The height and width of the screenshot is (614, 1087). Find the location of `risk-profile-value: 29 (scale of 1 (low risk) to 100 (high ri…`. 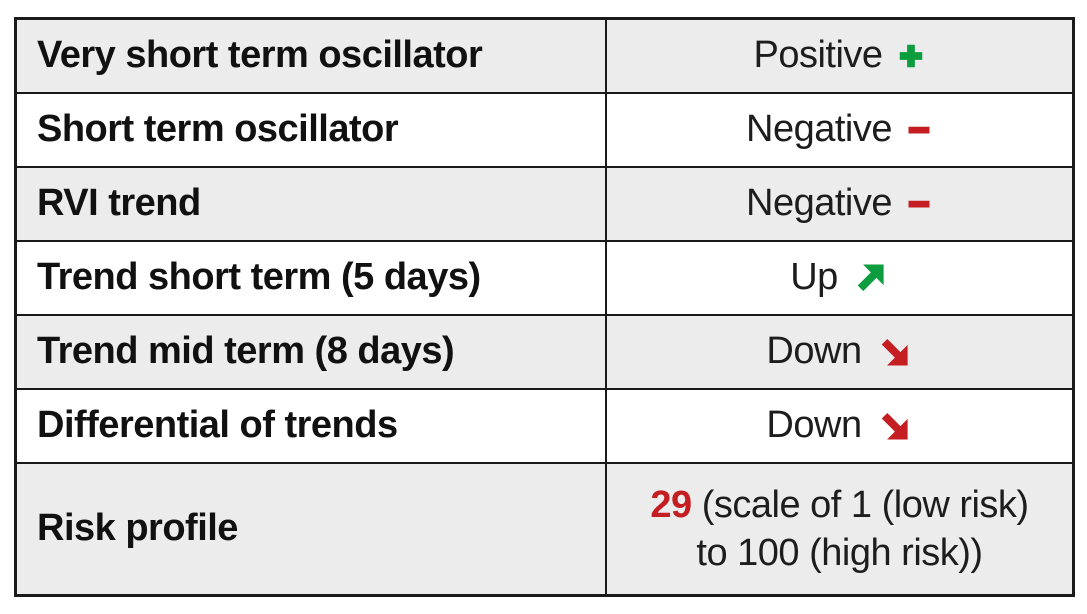

risk-profile-value: 29 (scale of 1 (low risk) to 100 (high ri… is located at coordinates (839, 529).